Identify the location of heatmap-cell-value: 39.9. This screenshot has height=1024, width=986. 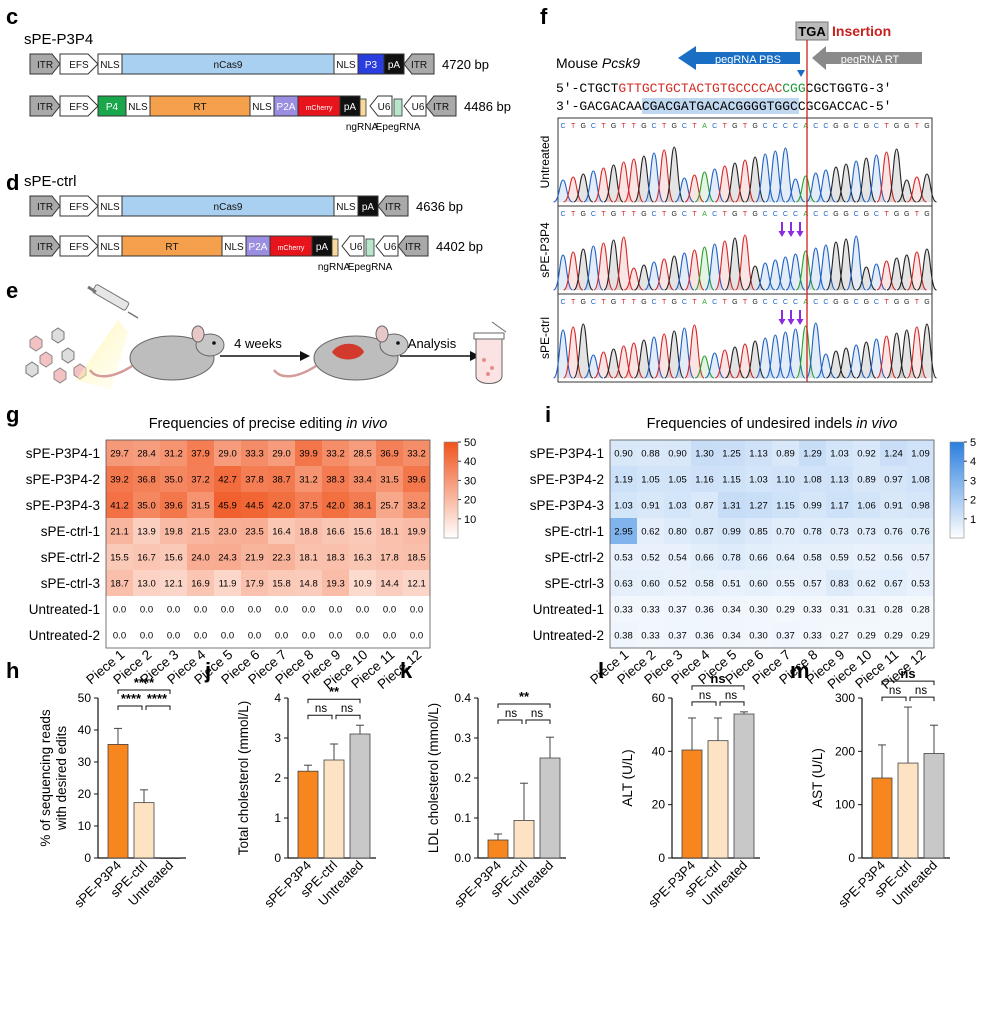
(308, 454).